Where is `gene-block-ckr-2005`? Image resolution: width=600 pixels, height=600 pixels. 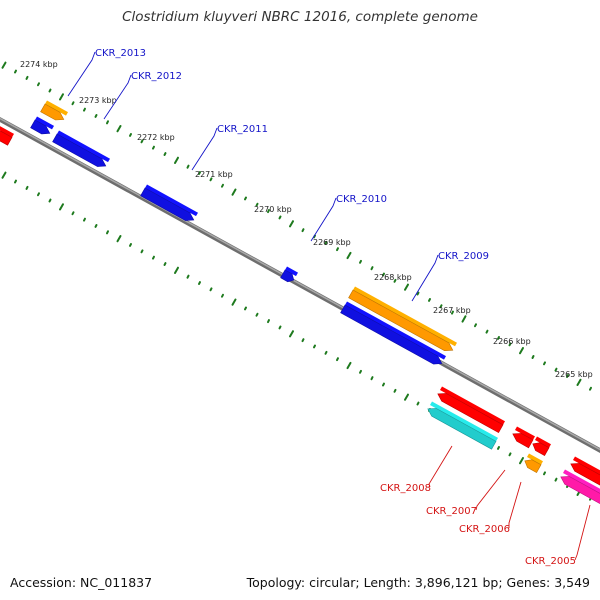 gene-block-ckr-2005 is located at coordinates (580, 488).